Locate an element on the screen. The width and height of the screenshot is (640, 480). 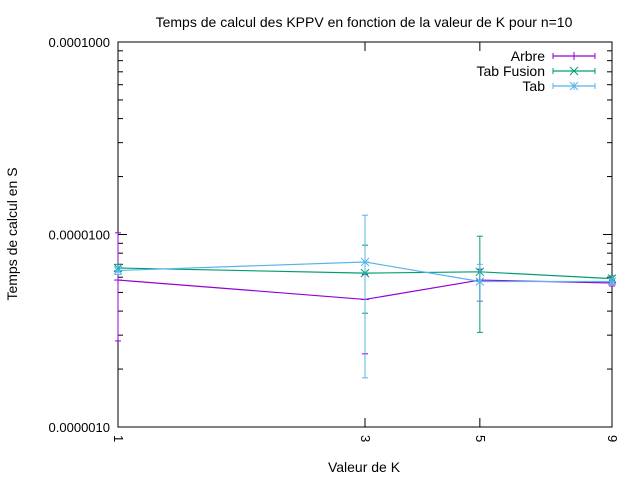
x-tick-label: 3 is located at coordinates (365, 438).